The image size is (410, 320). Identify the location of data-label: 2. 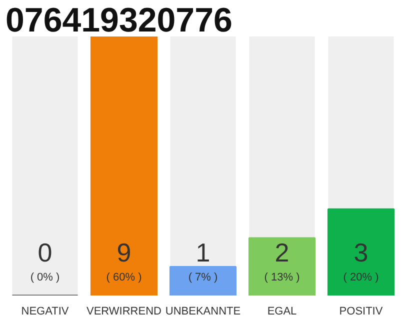
(282, 253).